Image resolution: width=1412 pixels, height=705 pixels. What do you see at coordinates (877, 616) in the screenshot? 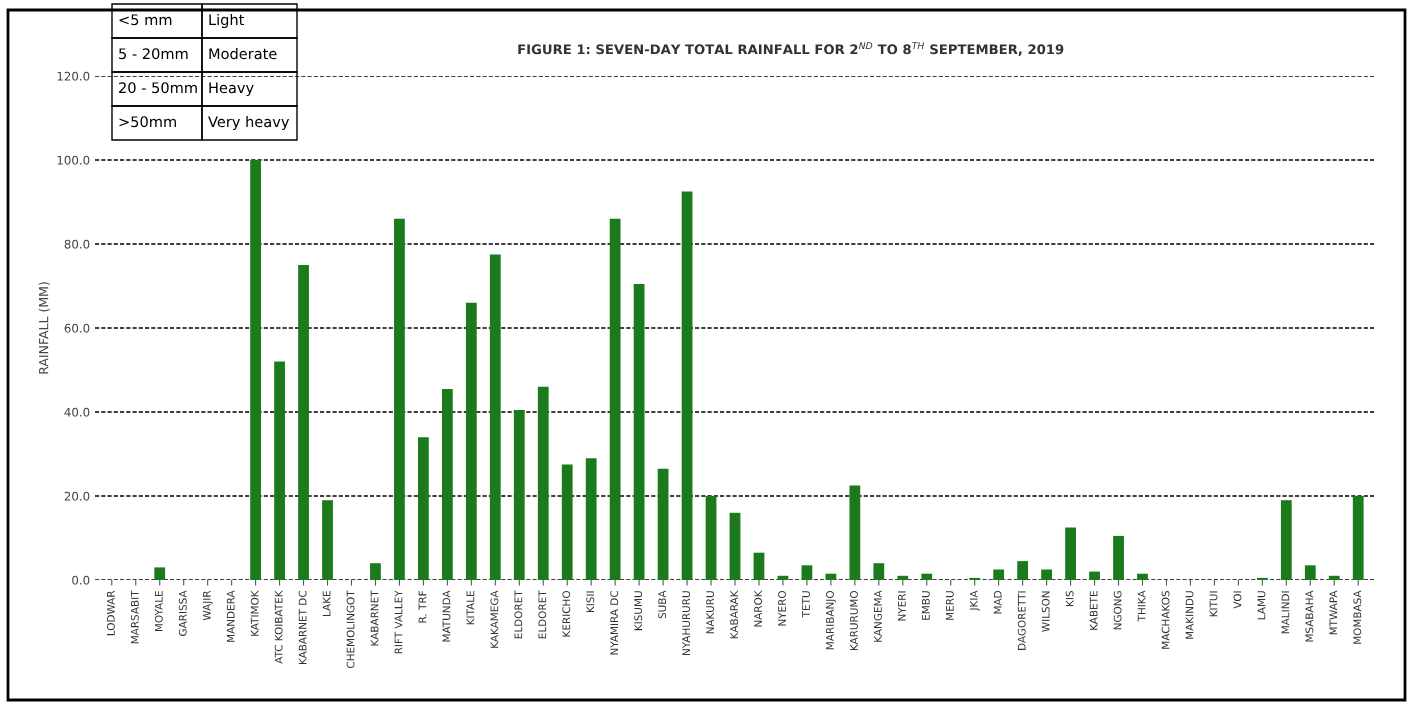
I see `x-tick-label: KANGEMA` at bounding box center [877, 616].